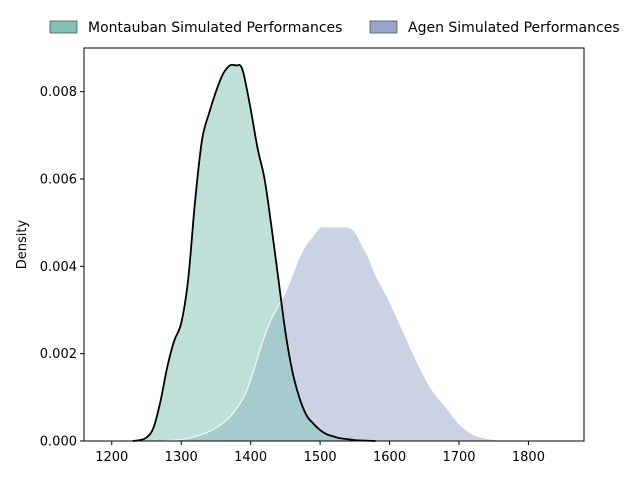  Describe the element at coordinates (58, 354) in the screenshot. I see `y-tick-label: 0.002` at that location.